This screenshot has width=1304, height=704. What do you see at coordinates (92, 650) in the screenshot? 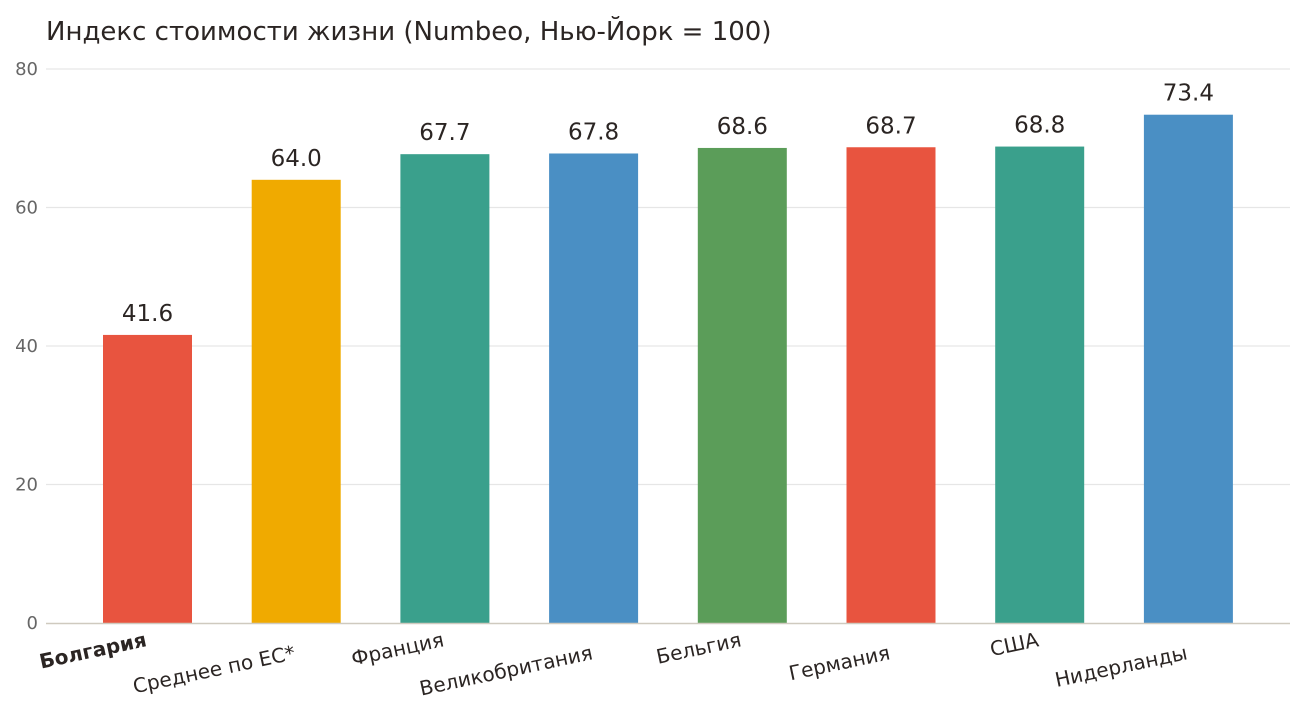
I see `x-tick-label: Болгария` at bounding box center [92, 650].